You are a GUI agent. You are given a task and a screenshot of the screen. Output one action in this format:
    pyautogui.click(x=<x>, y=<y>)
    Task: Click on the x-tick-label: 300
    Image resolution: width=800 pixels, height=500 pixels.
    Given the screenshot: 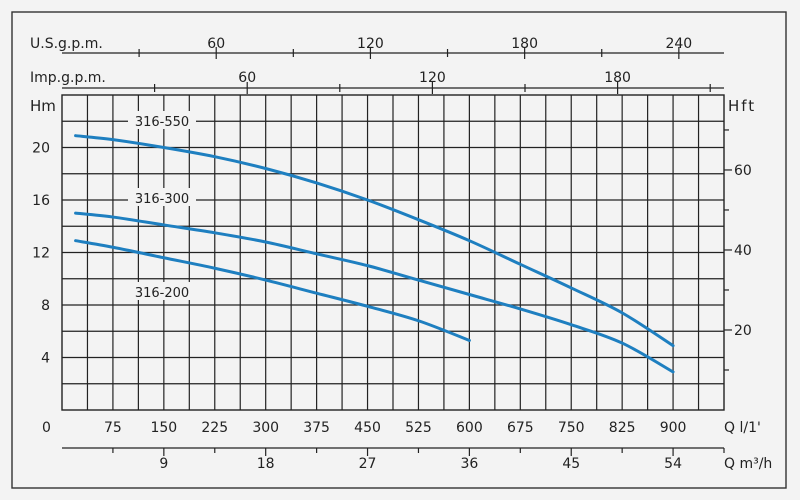 What is the action you would take?
    pyautogui.click(x=265, y=428)
    